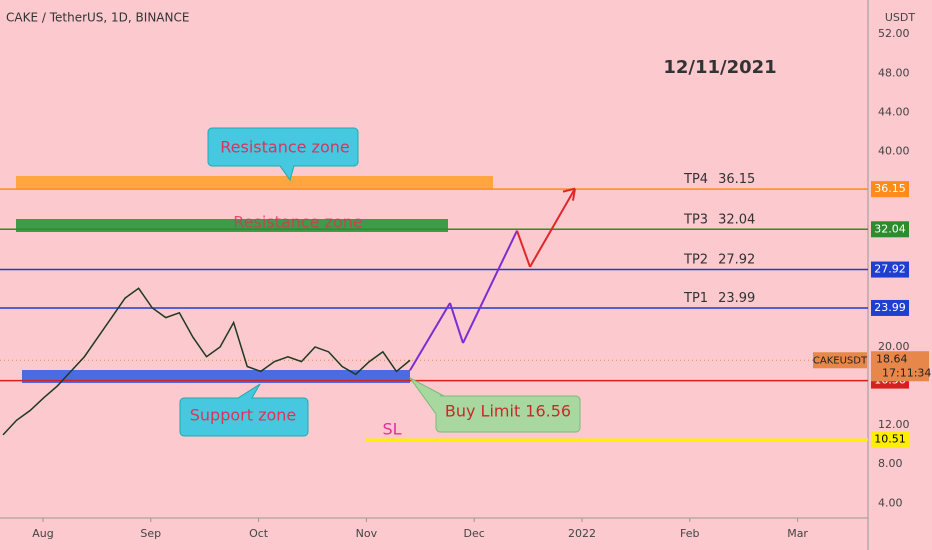 The width and height of the screenshot is (932, 550). What do you see at coordinates (206, 361) in the screenshot?
I see `price-line` at bounding box center [206, 361].